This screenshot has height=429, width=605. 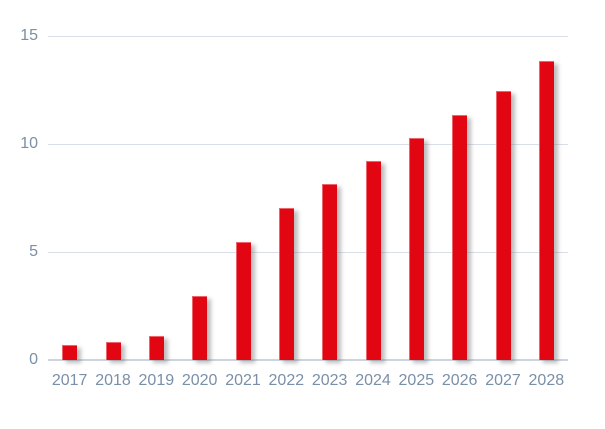 I want to click on bar-2021, so click(x=243, y=301).